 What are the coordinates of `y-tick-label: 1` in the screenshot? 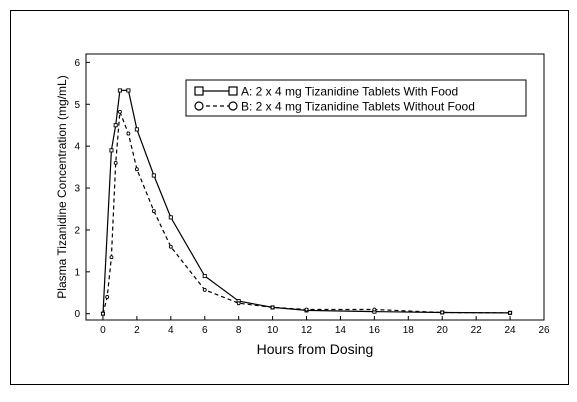 It's located at (77, 272).